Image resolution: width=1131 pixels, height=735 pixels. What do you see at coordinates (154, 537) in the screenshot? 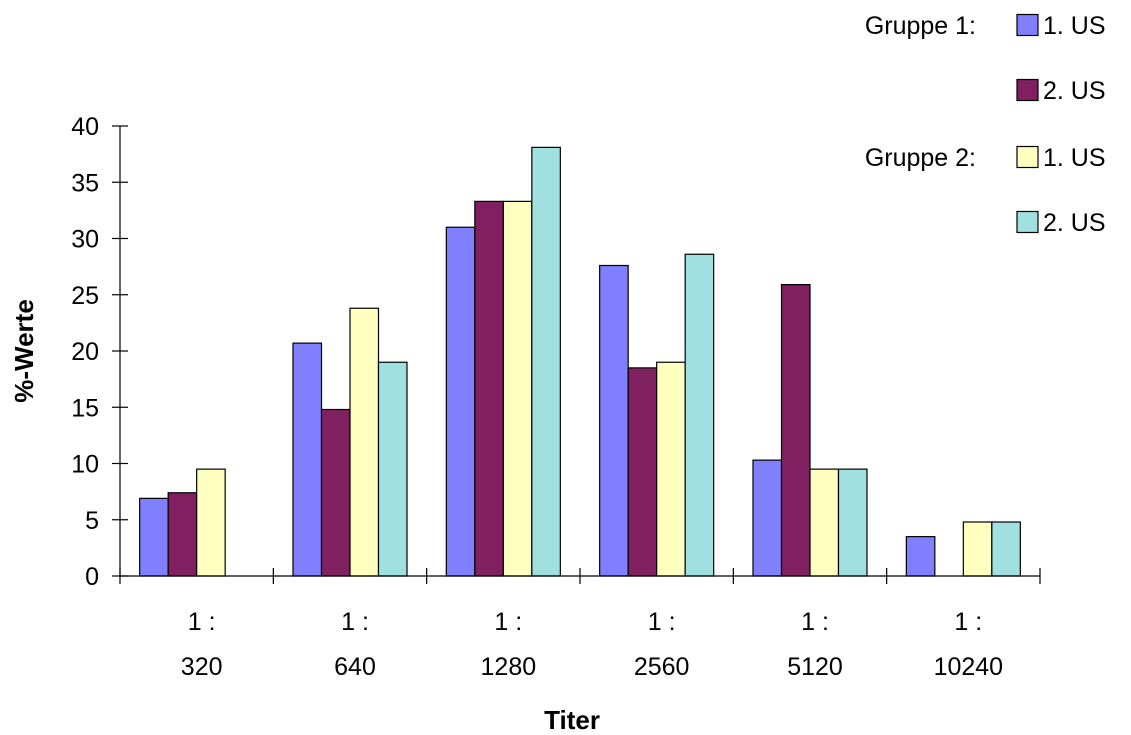
I see `bar-series1-cat1` at bounding box center [154, 537].